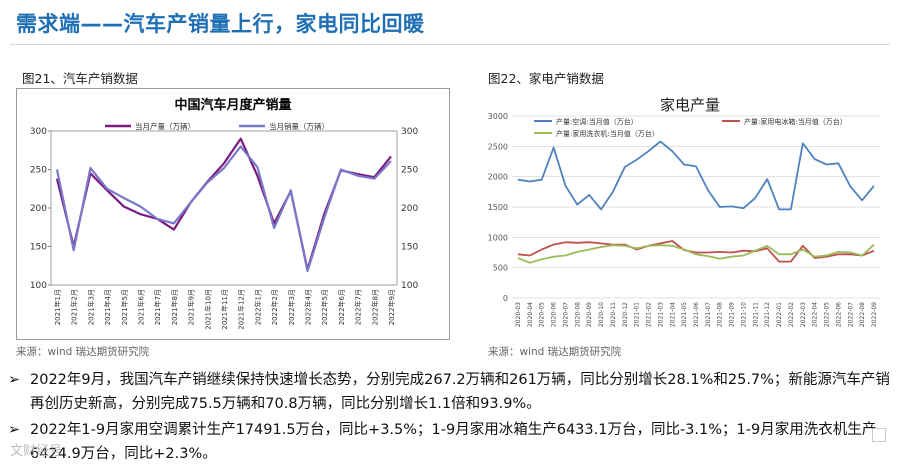 Image resolution: width=900 pixels, height=466 pixels. I want to click on x-tick-label: 2022年4月, so click(308, 307).